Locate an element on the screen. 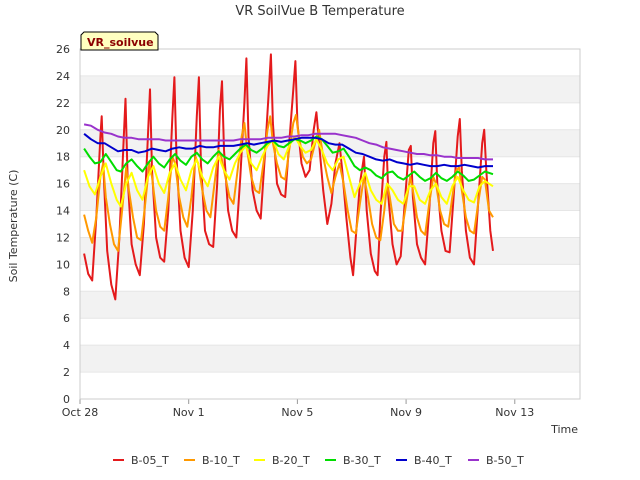  legend-label: B-20_T is located at coordinates (291, 460).